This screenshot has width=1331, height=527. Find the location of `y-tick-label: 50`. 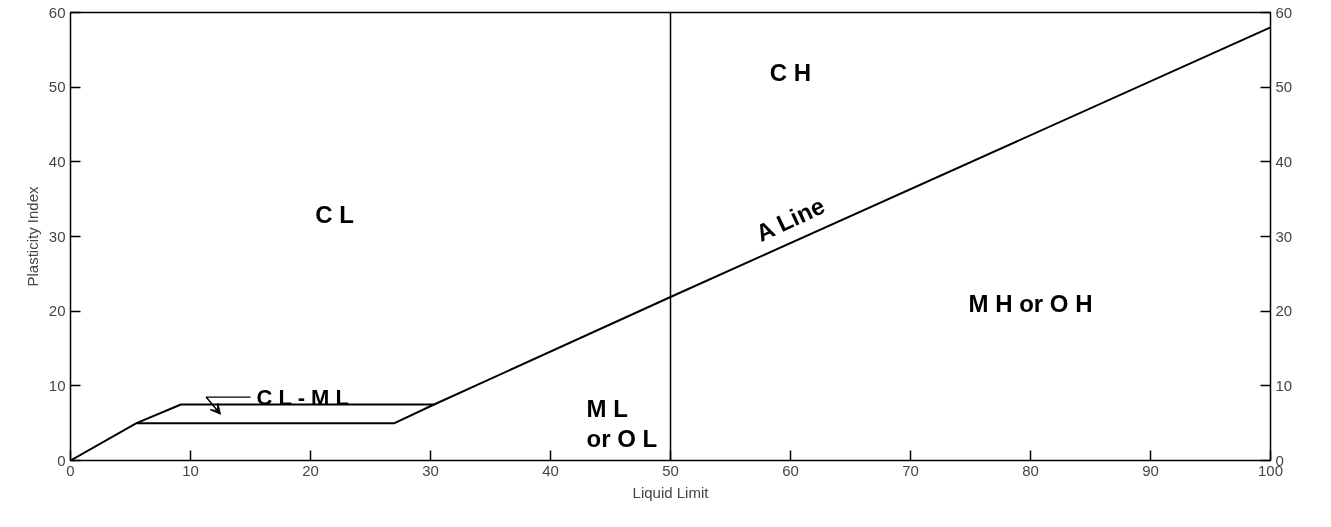

y-tick-label: 50 is located at coordinates (57, 87).